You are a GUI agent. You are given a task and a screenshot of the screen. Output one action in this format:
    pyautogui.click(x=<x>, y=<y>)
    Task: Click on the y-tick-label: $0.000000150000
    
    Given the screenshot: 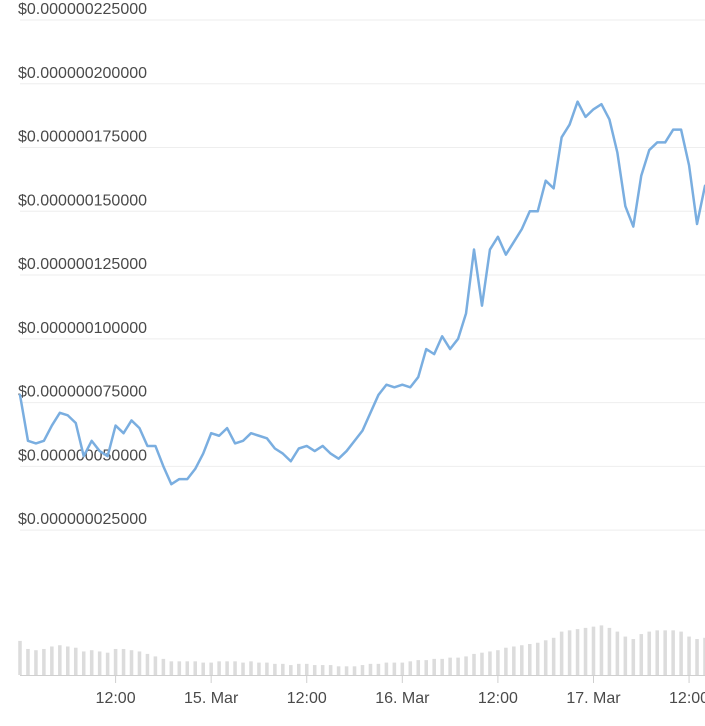 What is the action you would take?
    pyautogui.click(x=82, y=200)
    